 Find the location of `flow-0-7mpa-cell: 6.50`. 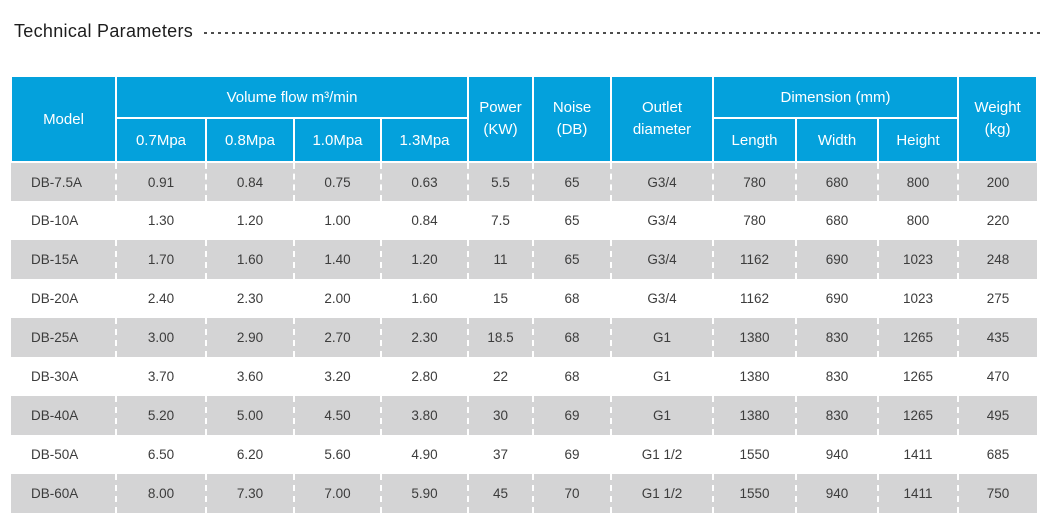

flow-0-7mpa-cell: 6.50 is located at coordinates (160, 454).